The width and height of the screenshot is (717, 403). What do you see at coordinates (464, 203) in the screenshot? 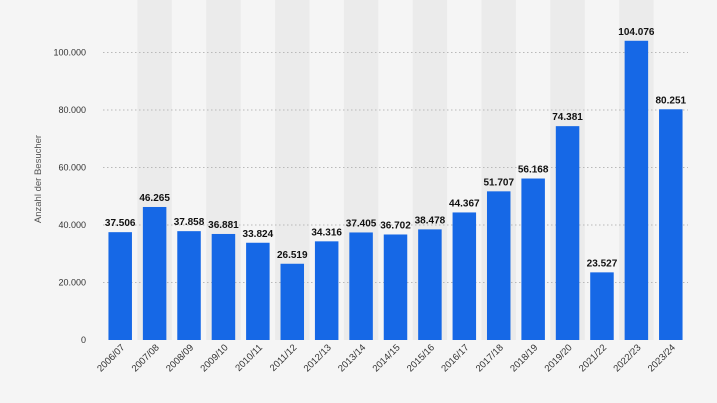
I see `data-label: 44.367` at bounding box center [464, 203].